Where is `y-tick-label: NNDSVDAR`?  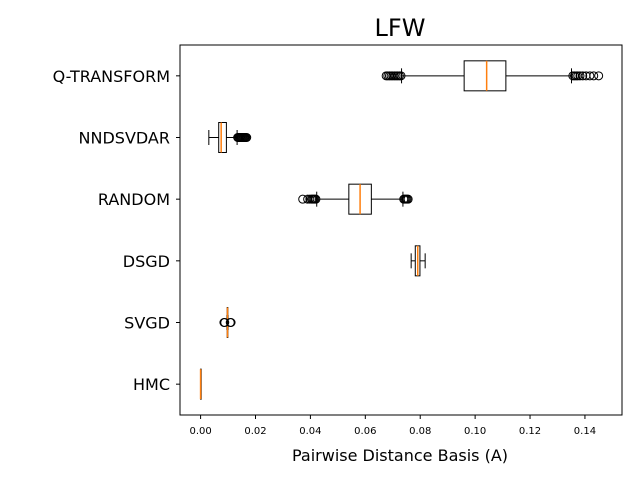 y-tick-label: NNDSVDAR is located at coordinates (124, 138).